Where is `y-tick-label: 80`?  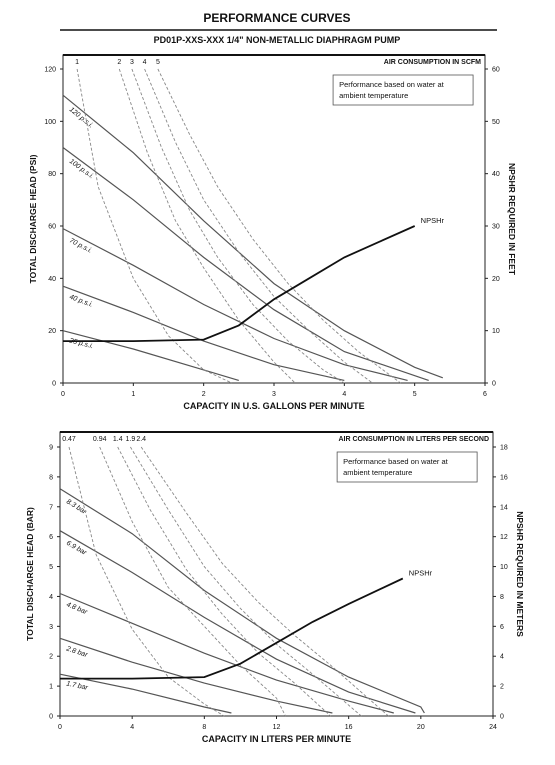 y-tick-label: 80 is located at coordinates (52, 174).